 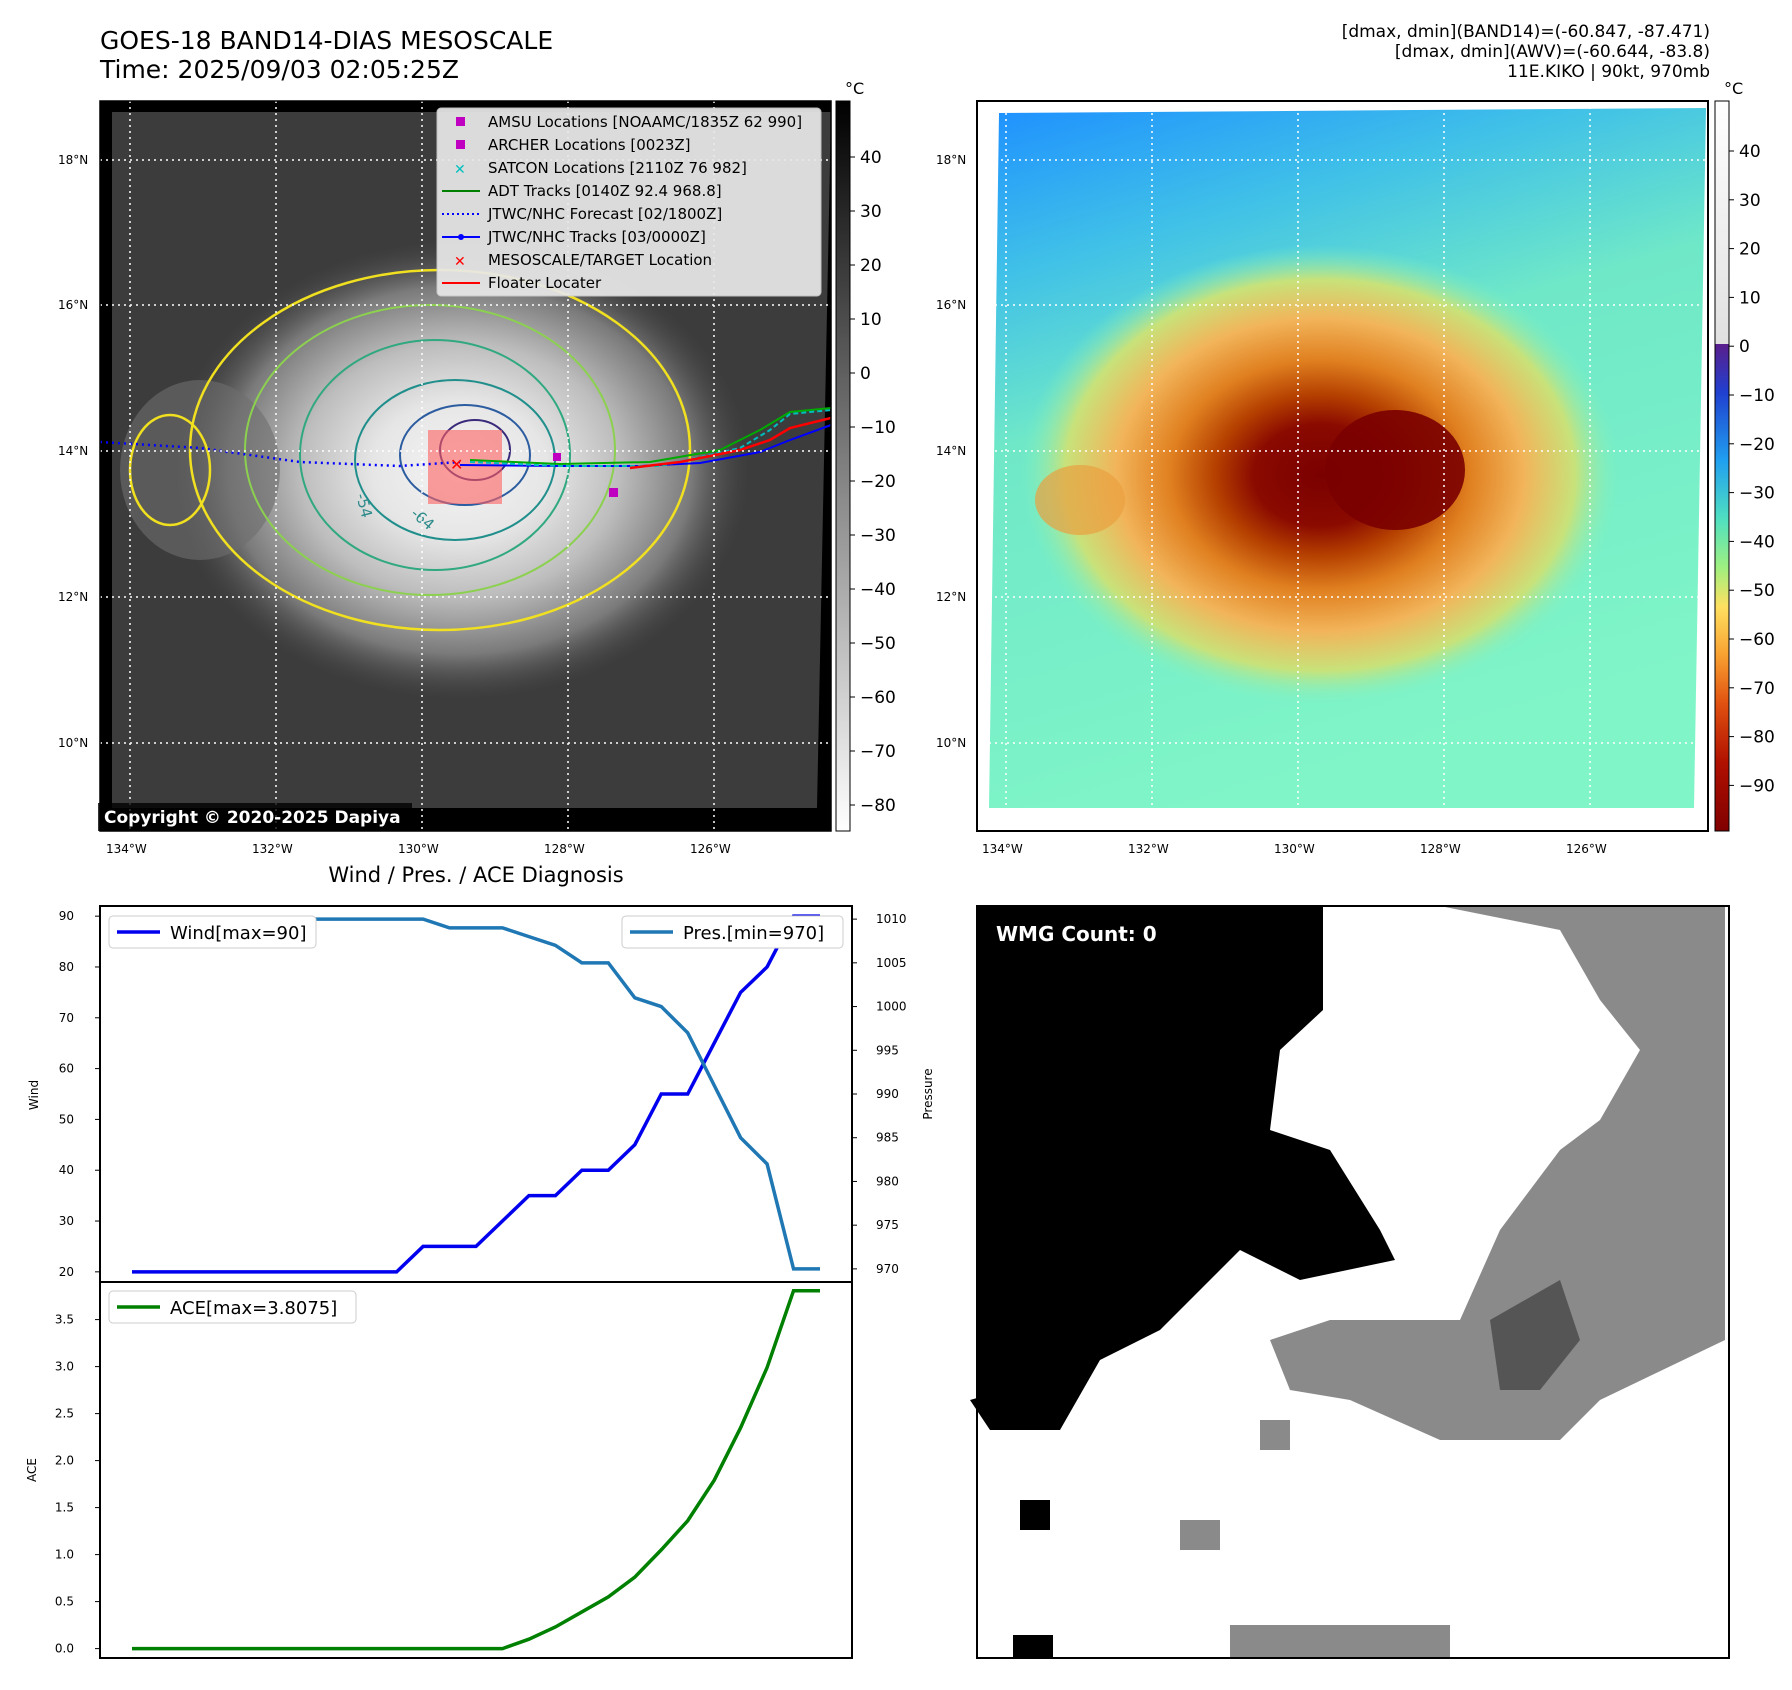 What do you see at coordinates (854, 88) in the screenshot?
I see `ir-colorbar-unit: °C` at bounding box center [854, 88].